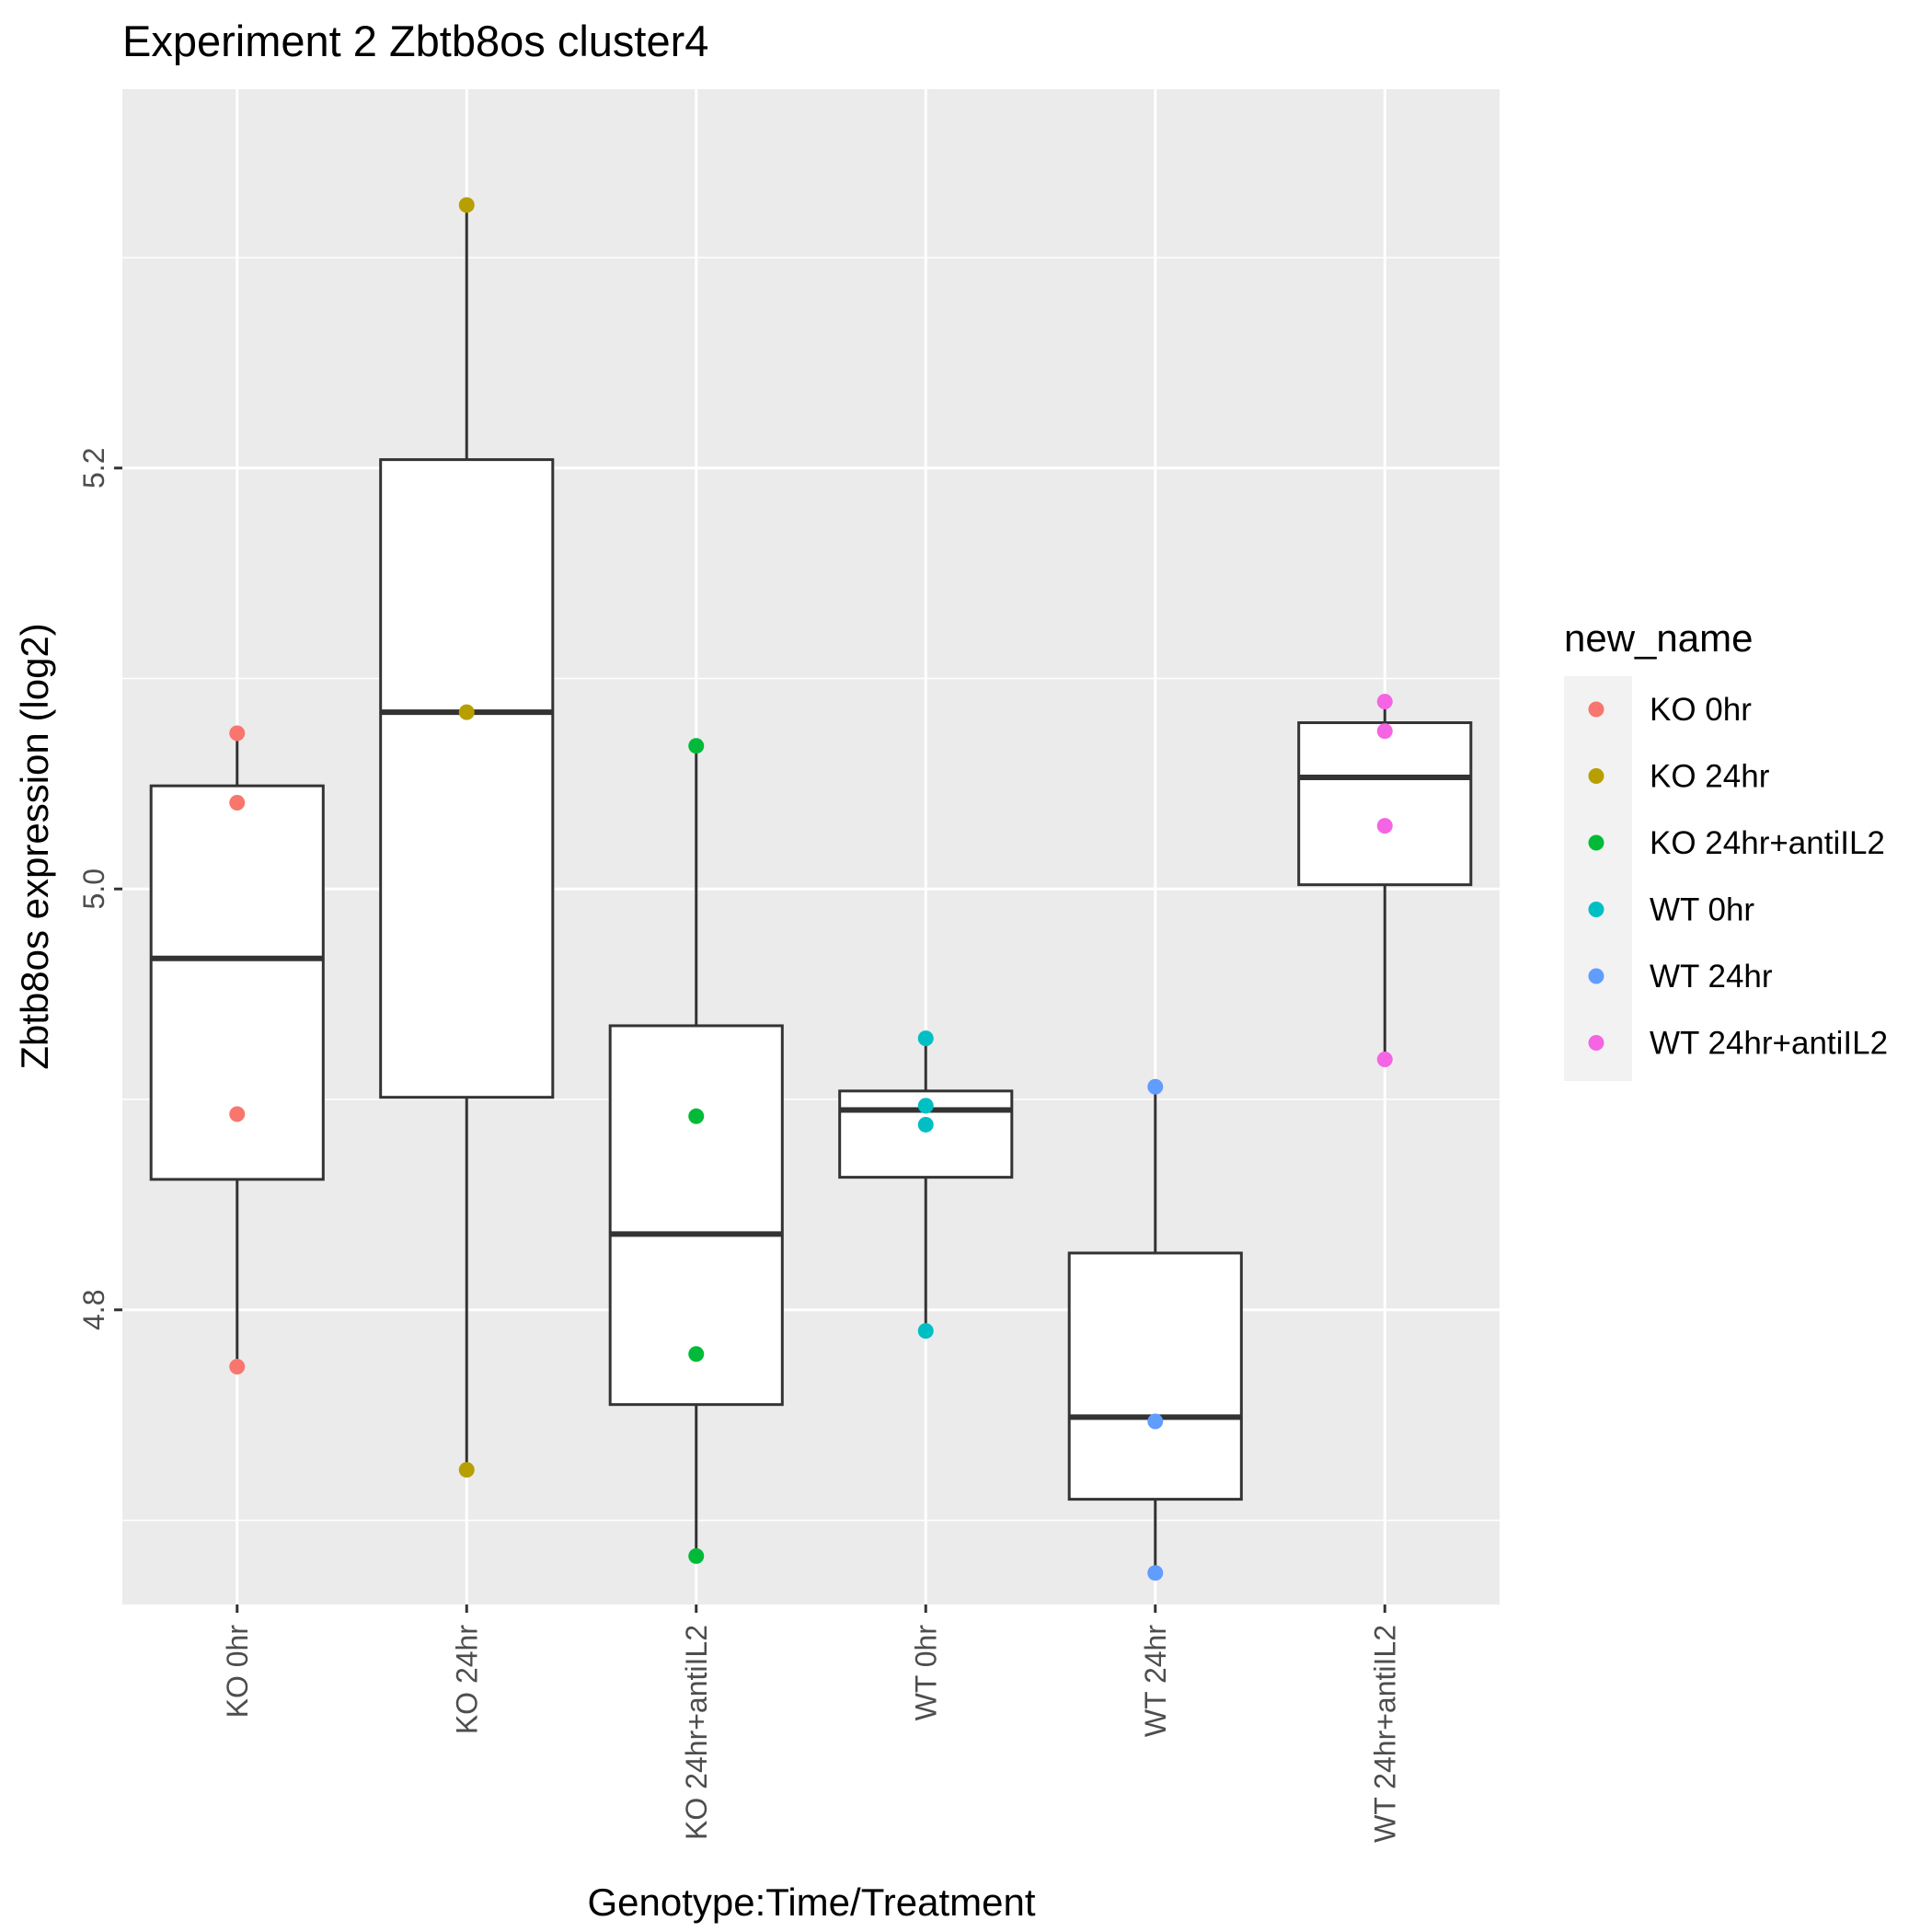  I want to click on x-tick-label: WT 24hr+antiIL2, so click(1384, 1734).